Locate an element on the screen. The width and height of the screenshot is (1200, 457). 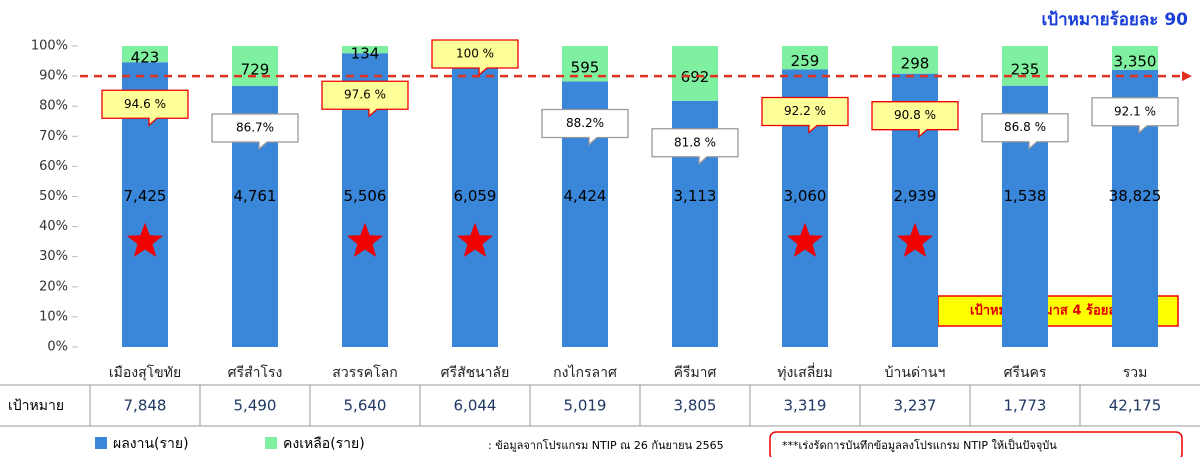
count-label: 423 is located at coordinates (145, 58).